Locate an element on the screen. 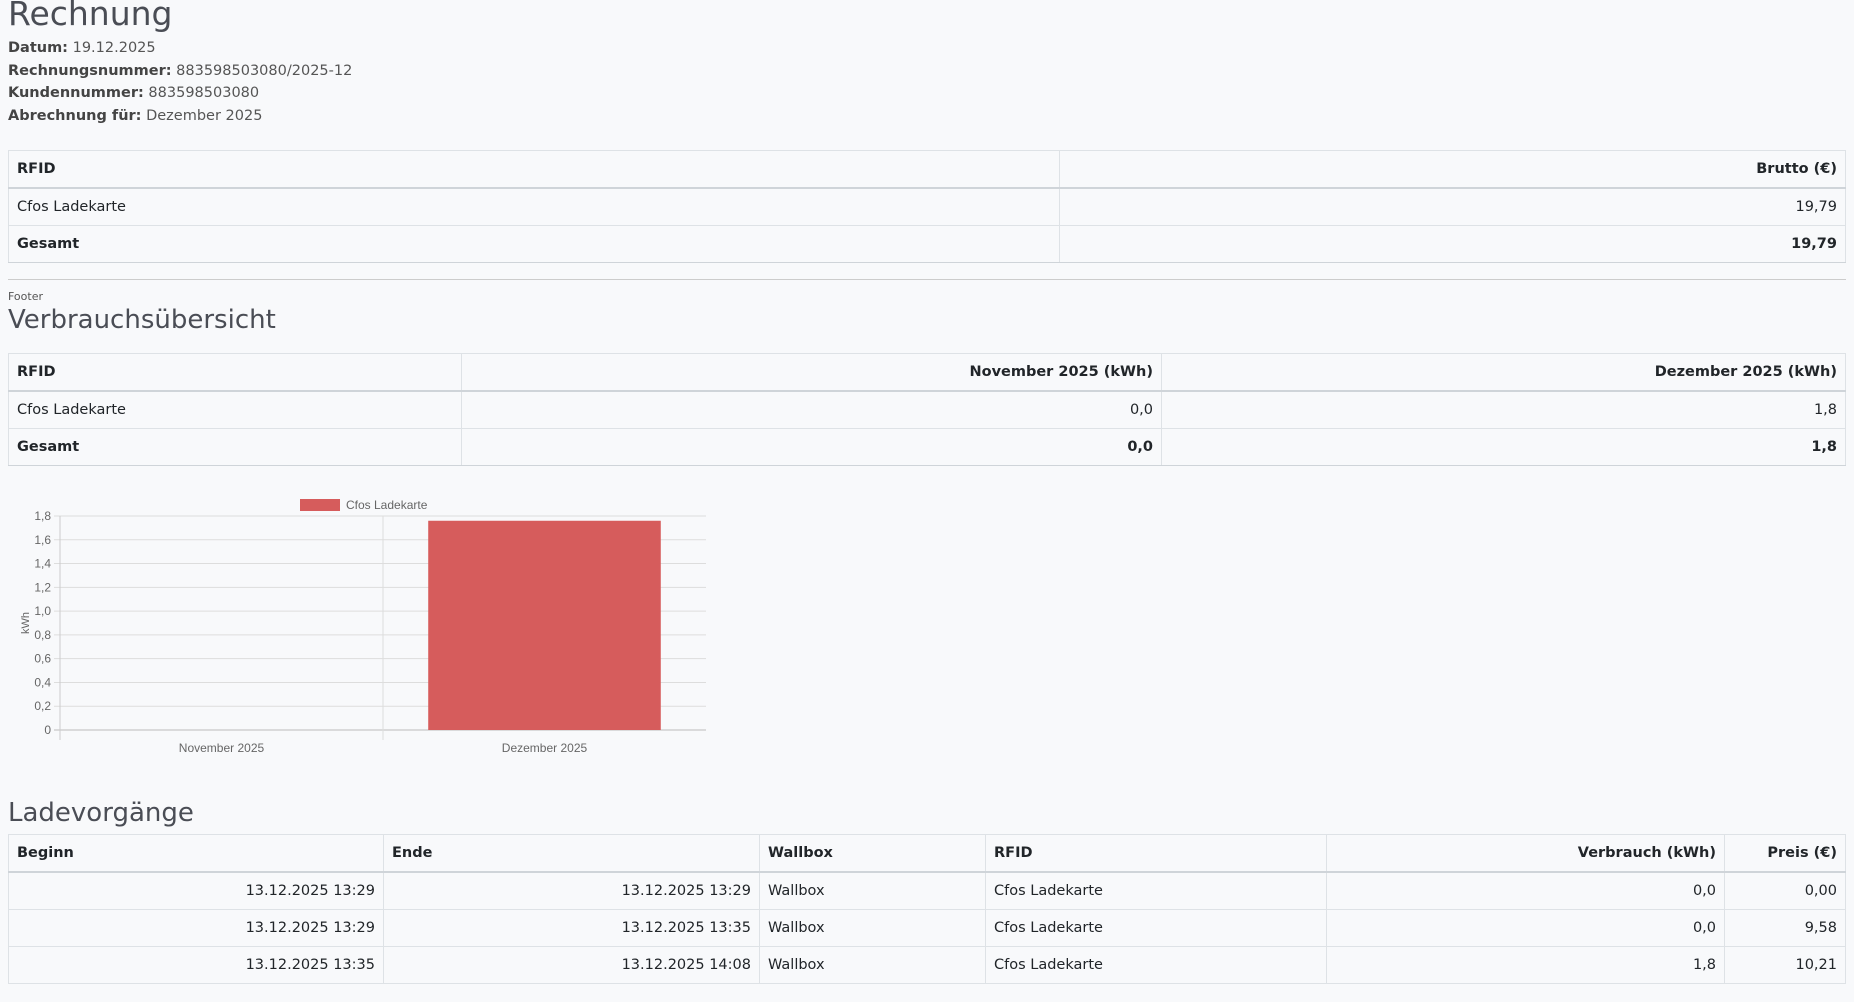 This screenshot has width=1854, height=1002. table-cell: 0,00 is located at coordinates (1785, 890).